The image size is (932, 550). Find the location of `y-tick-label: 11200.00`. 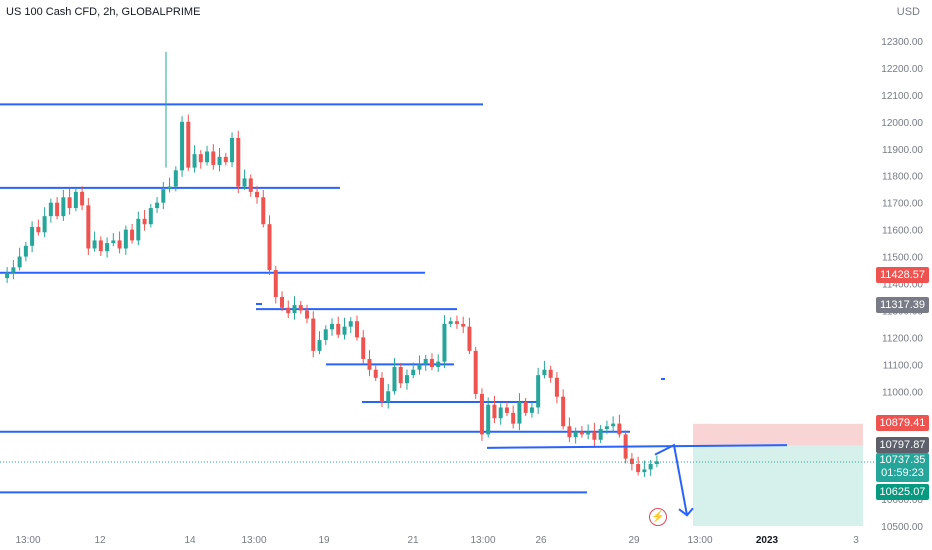

y-tick-label: 11200.00 is located at coordinates (902, 338).